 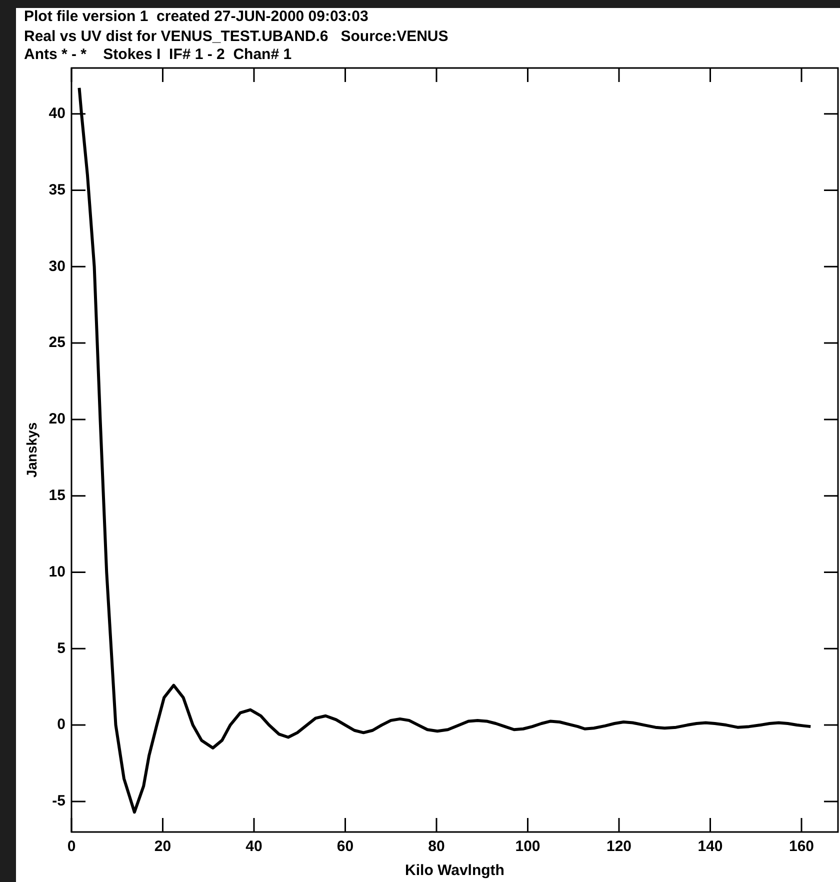 I want to click on chart-title: Plot file version 1 created 27-JUN-2000 09:03:03, so click(x=196, y=17).